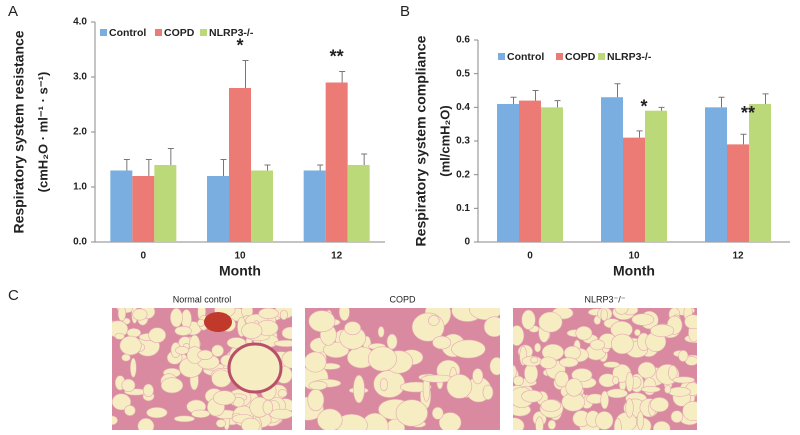 The width and height of the screenshot is (800, 435). I want to click on y-tick-label: 0.2, so click(463, 174).